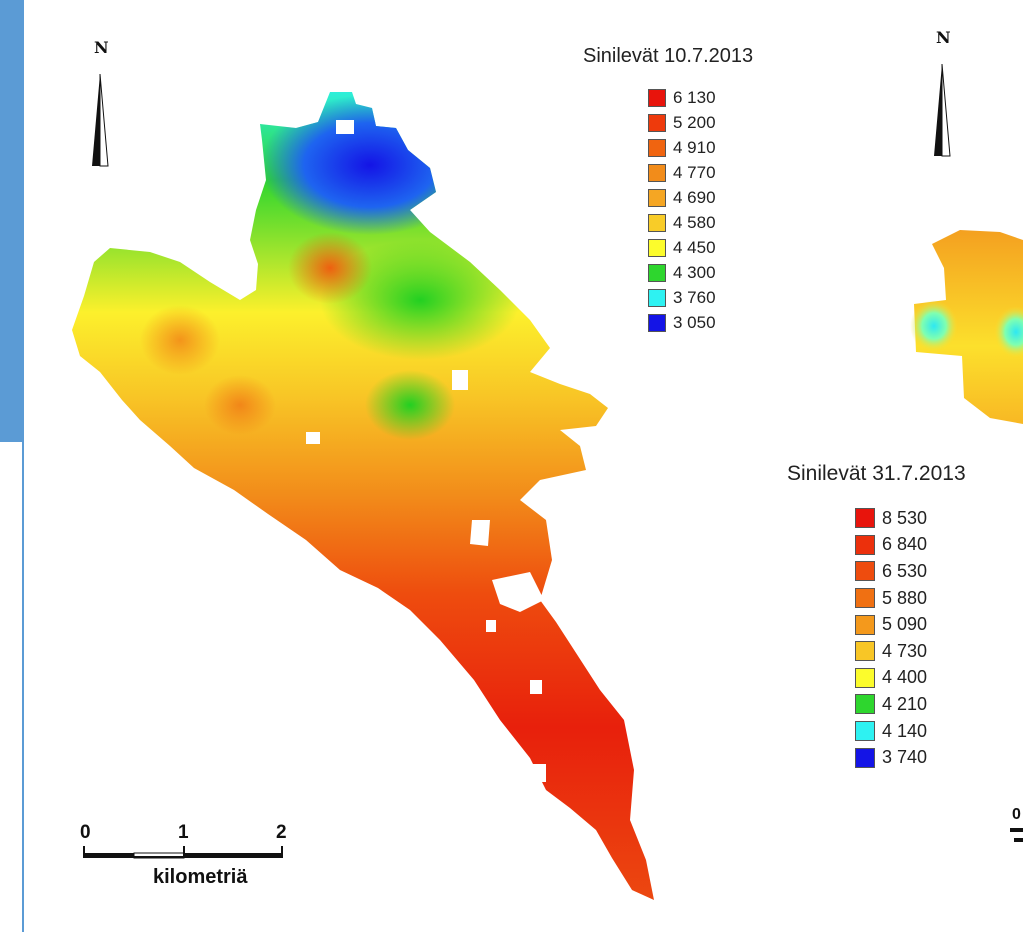 This screenshot has width=1023, height=932. I want to click on legend-title-2: Sinilevät 31.7.2013, so click(876, 473).